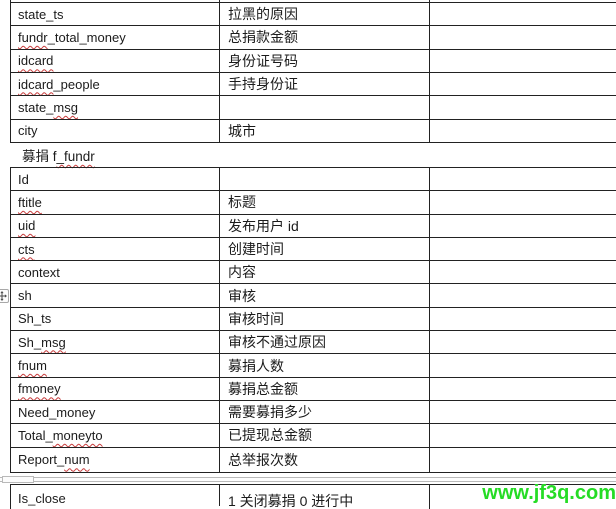  What do you see at coordinates (42, 498) in the screenshot?
I see `text-segment: Is_close` at bounding box center [42, 498].